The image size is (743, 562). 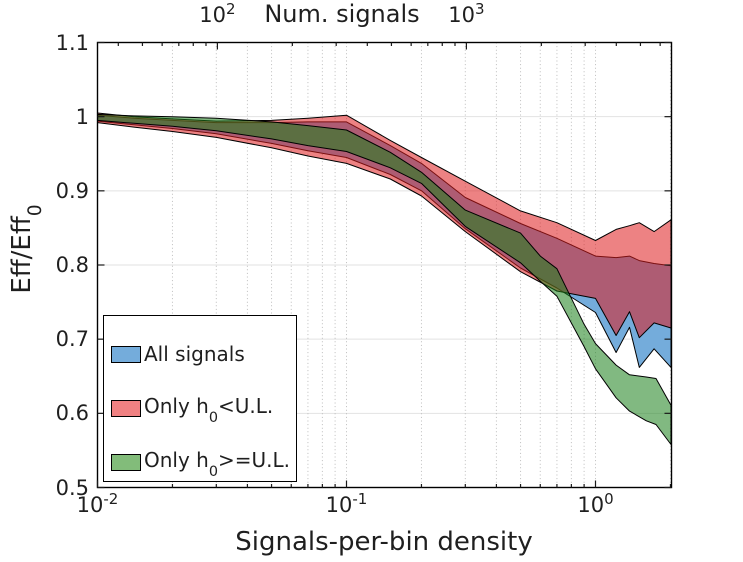 What do you see at coordinates (72, 190) in the screenshot?
I see `y-tick-label: 0.9` at bounding box center [72, 190].